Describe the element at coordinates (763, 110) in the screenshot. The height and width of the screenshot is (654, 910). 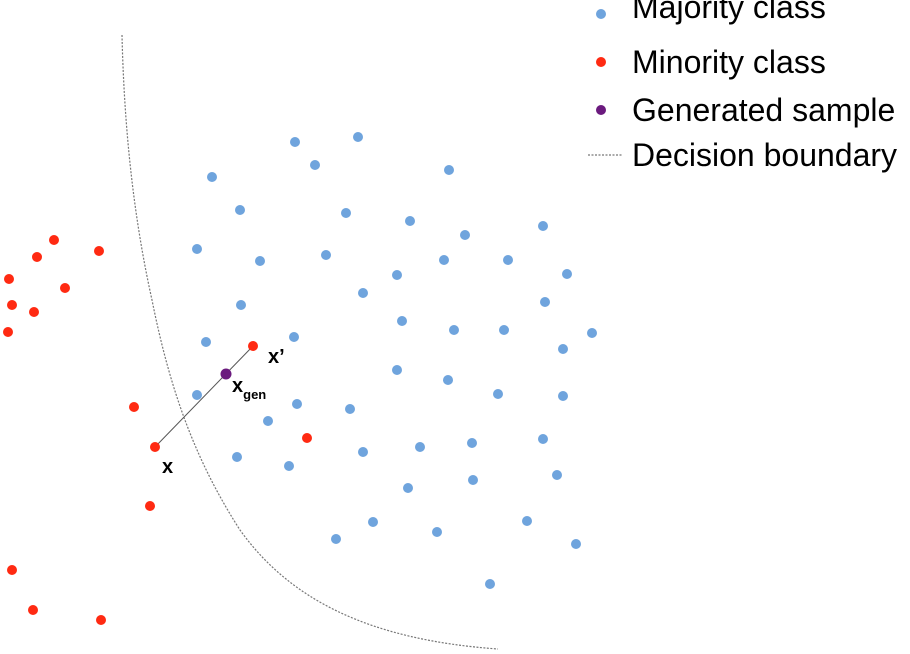
I see `legend-generated-label: Generated sample` at that location.